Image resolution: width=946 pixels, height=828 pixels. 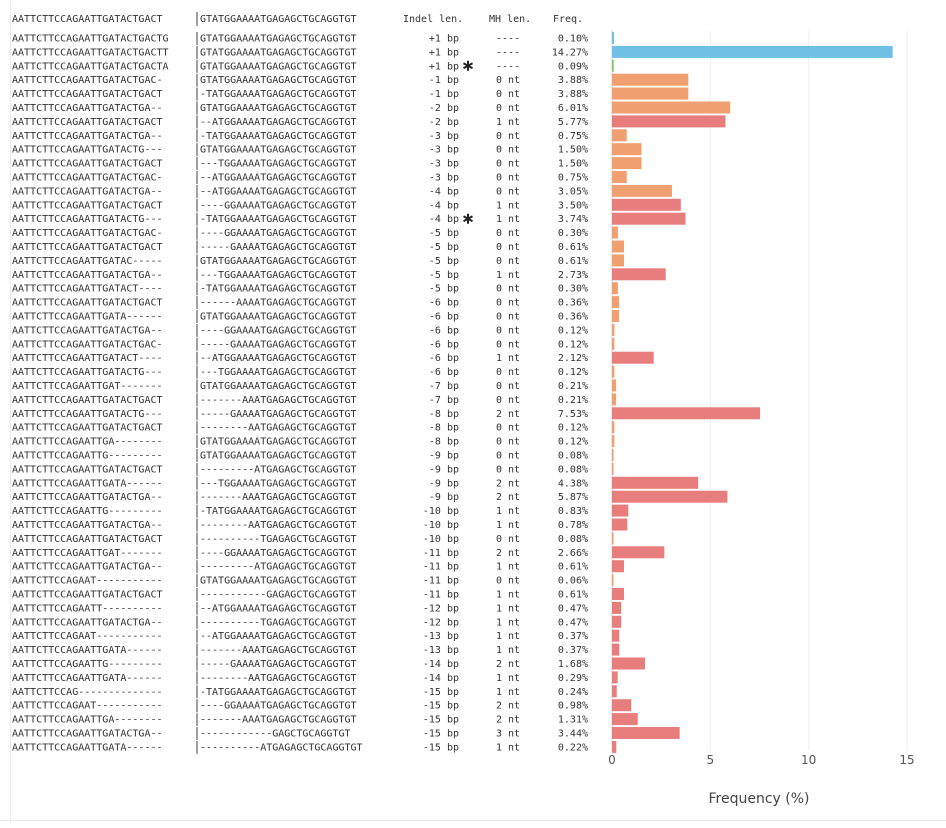 What do you see at coordinates (508, 52) in the screenshot?
I see `row-mh-length: ----` at bounding box center [508, 52].